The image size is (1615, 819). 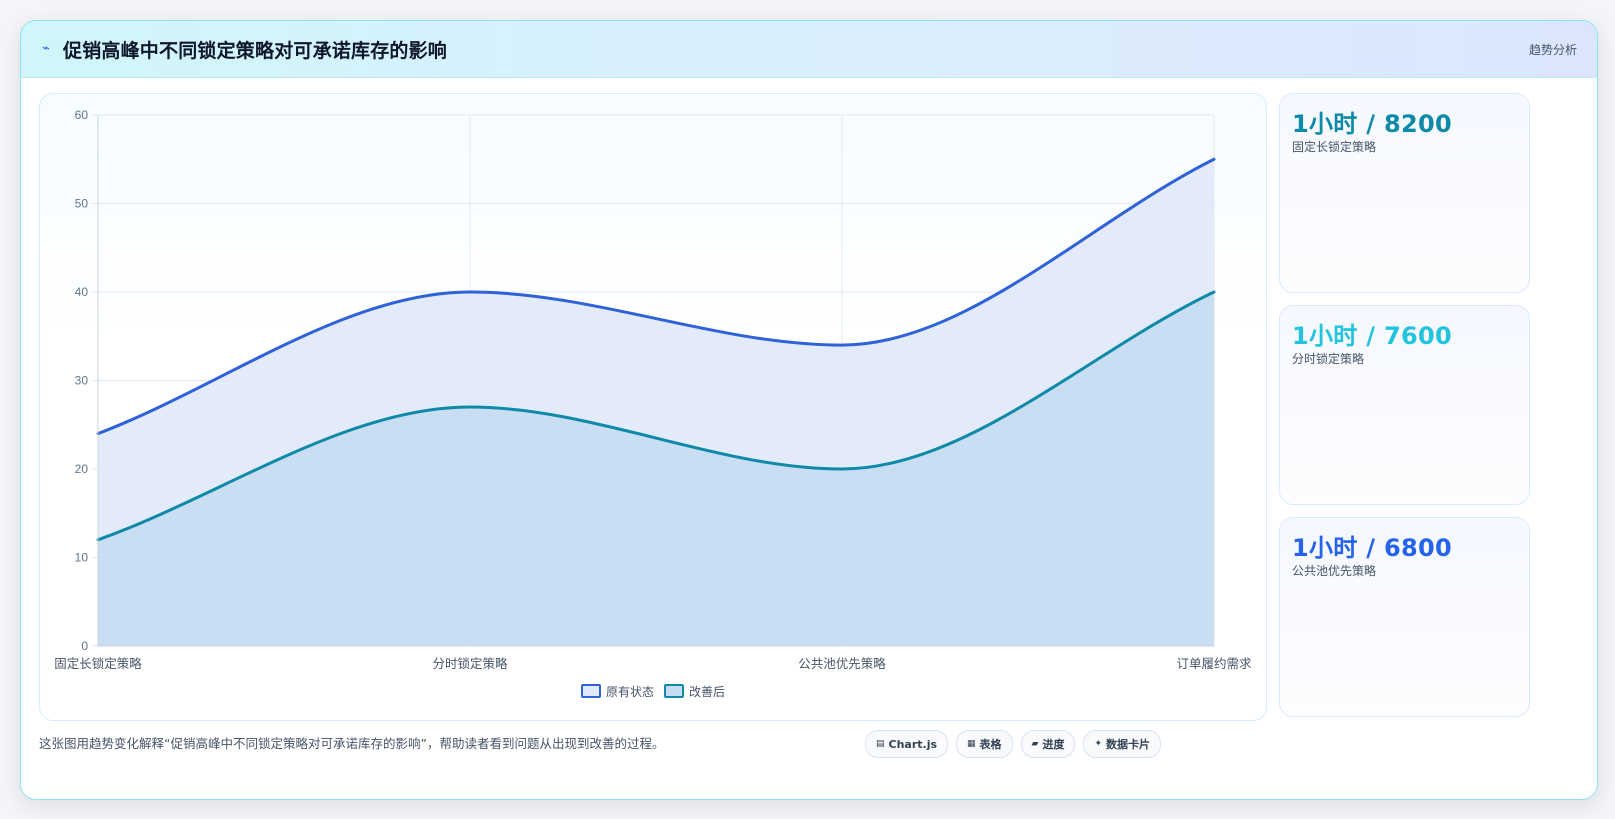 I want to click on stat-value: 1小时 / 8200, so click(x=1372, y=124).